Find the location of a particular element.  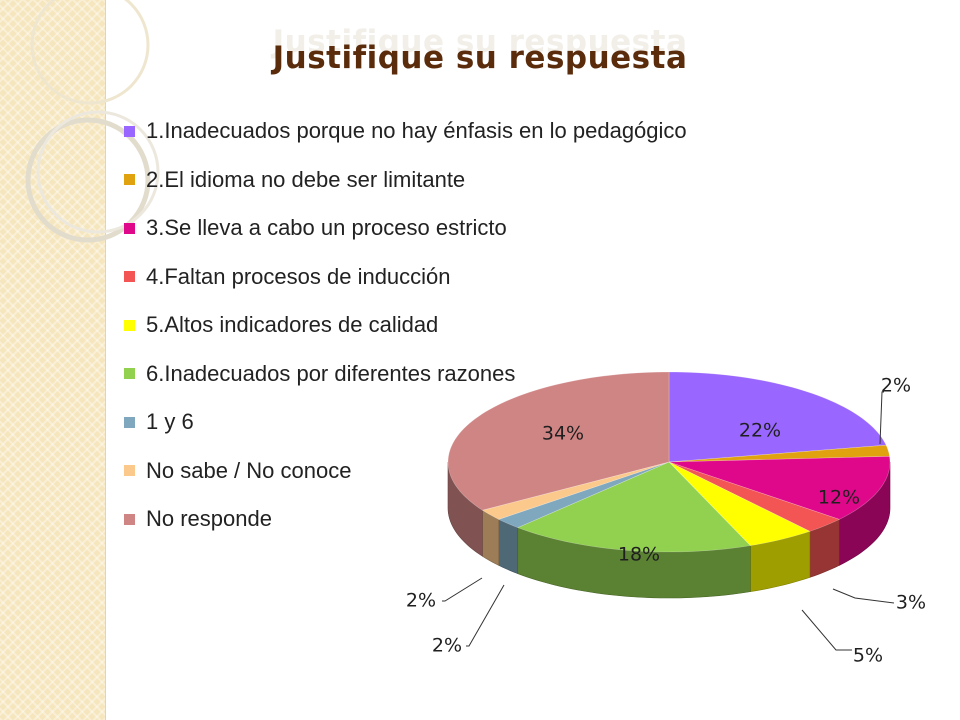

legend-label: 4.Faltan procesos de inducción is located at coordinates (298, 276).